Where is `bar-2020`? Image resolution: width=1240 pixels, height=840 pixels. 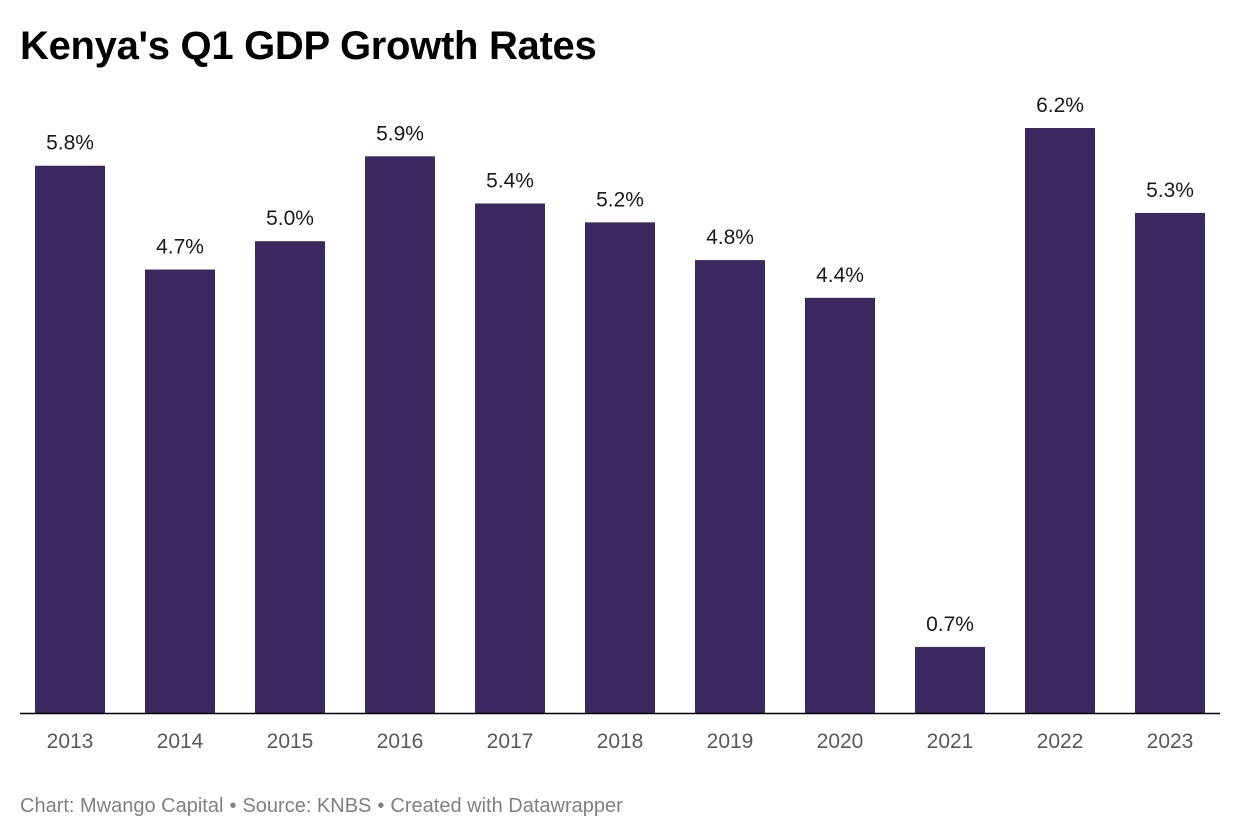
bar-2020 is located at coordinates (840, 505).